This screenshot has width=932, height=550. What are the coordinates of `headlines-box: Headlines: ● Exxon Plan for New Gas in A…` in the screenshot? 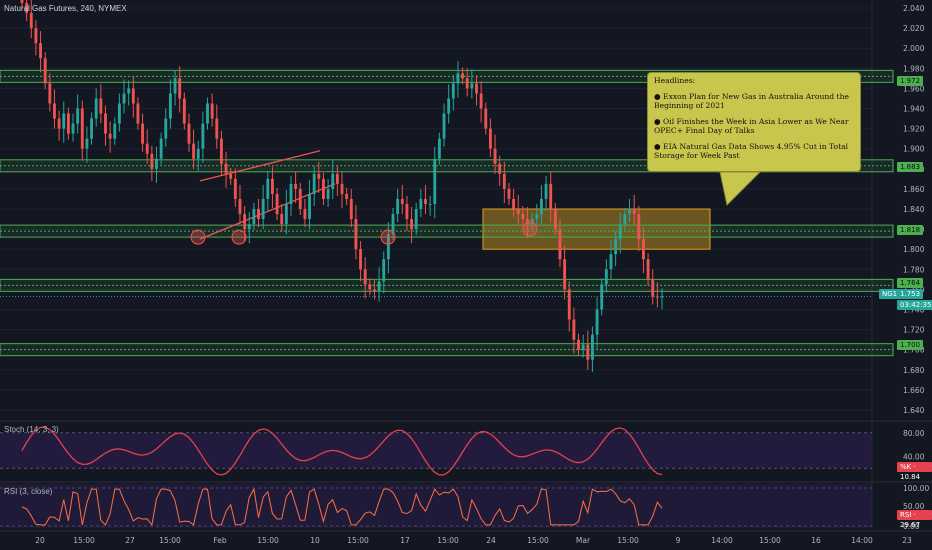 It's located at (754, 122).